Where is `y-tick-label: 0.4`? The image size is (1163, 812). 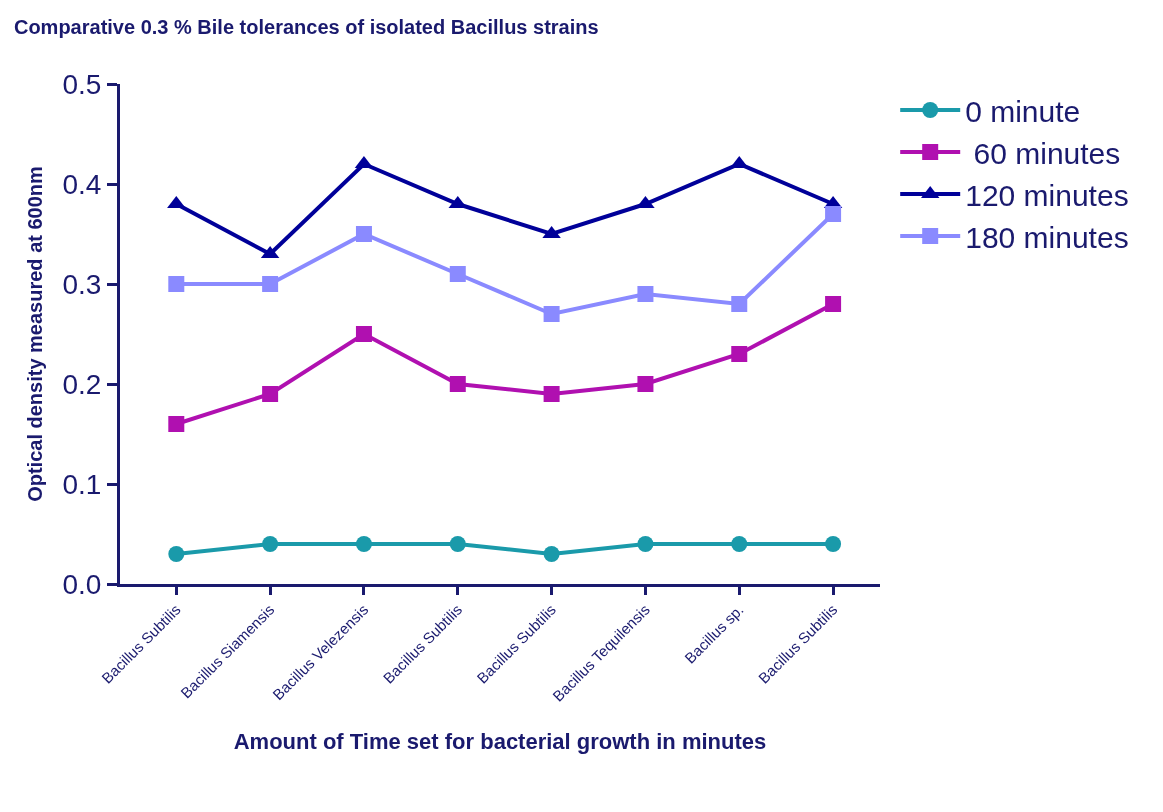 y-tick-label: 0.4 is located at coordinates (82, 184).